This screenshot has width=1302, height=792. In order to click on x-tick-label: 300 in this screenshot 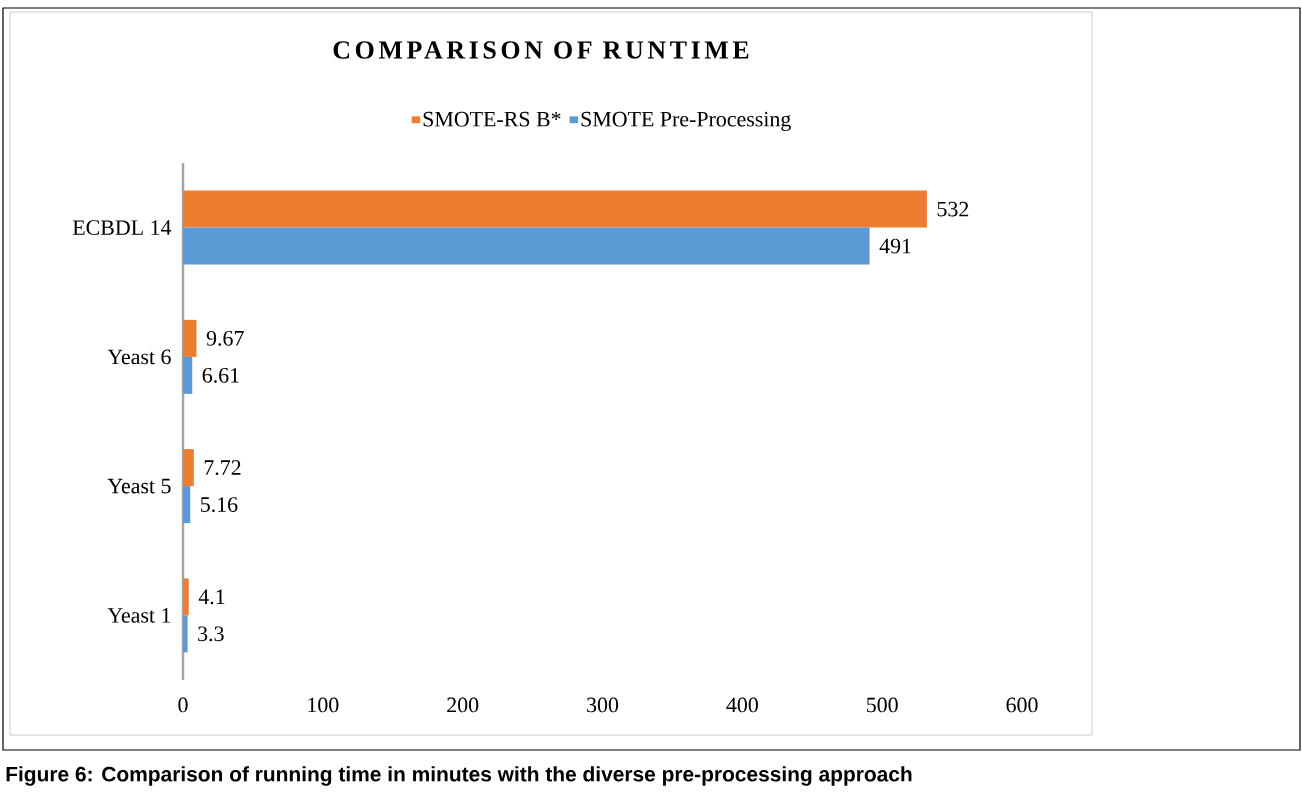, I will do `click(603, 705)`.